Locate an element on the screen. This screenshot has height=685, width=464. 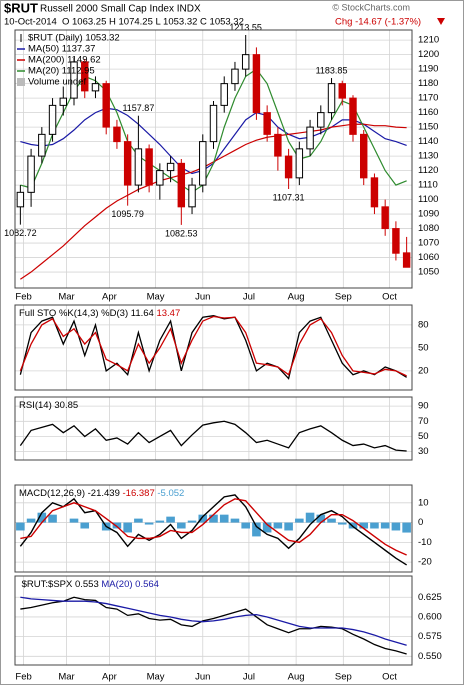
legend-label: $RUT (Daily) 1053.32 is located at coordinates (74, 38).